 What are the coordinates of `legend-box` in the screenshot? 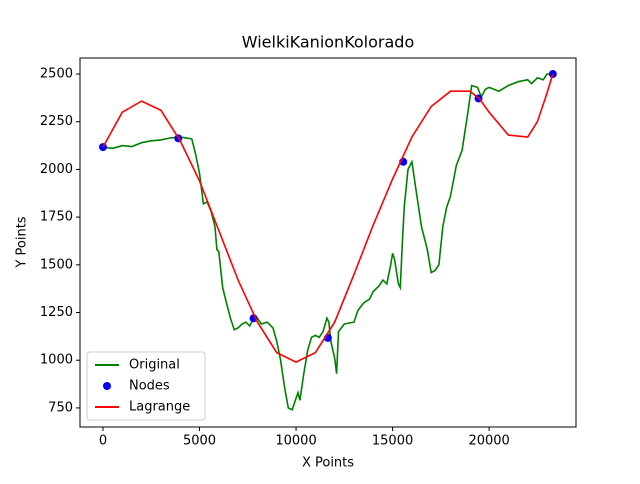 It's located at (146, 386).